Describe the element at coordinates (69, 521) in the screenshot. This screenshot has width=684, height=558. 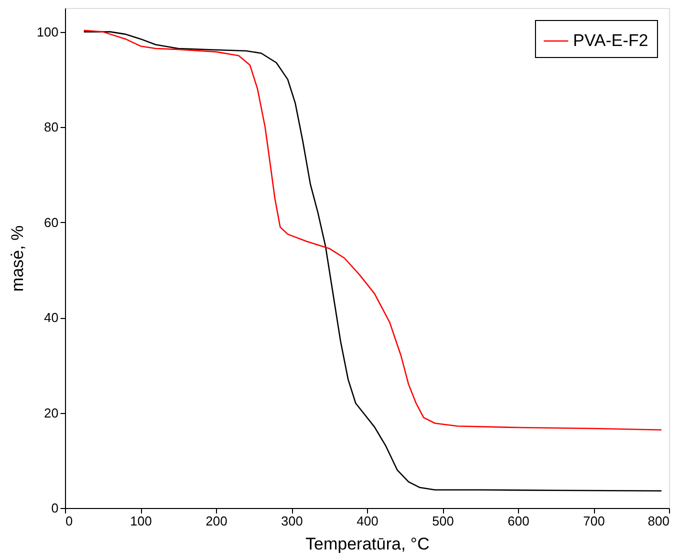
I see `x-tick-label: 0` at that location.